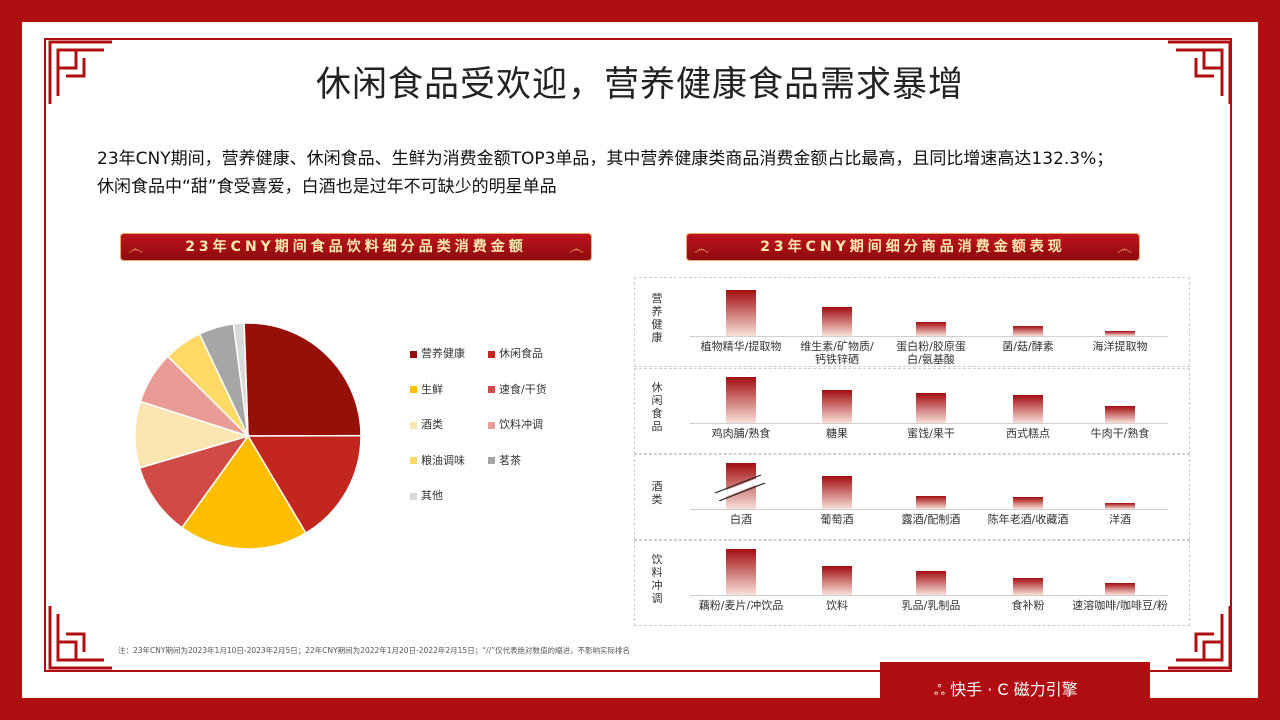  I want to click on pie-chart-title: 23年CNY期间食品饮料细分品类消费金额, so click(356, 247).